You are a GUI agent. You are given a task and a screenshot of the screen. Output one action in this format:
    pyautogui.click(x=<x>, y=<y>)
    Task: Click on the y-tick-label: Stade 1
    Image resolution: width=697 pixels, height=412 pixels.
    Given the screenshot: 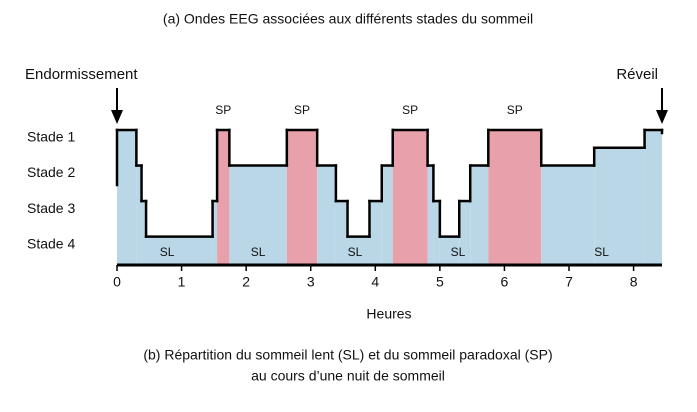 What is the action you would take?
    pyautogui.click(x=51, y=137)
    